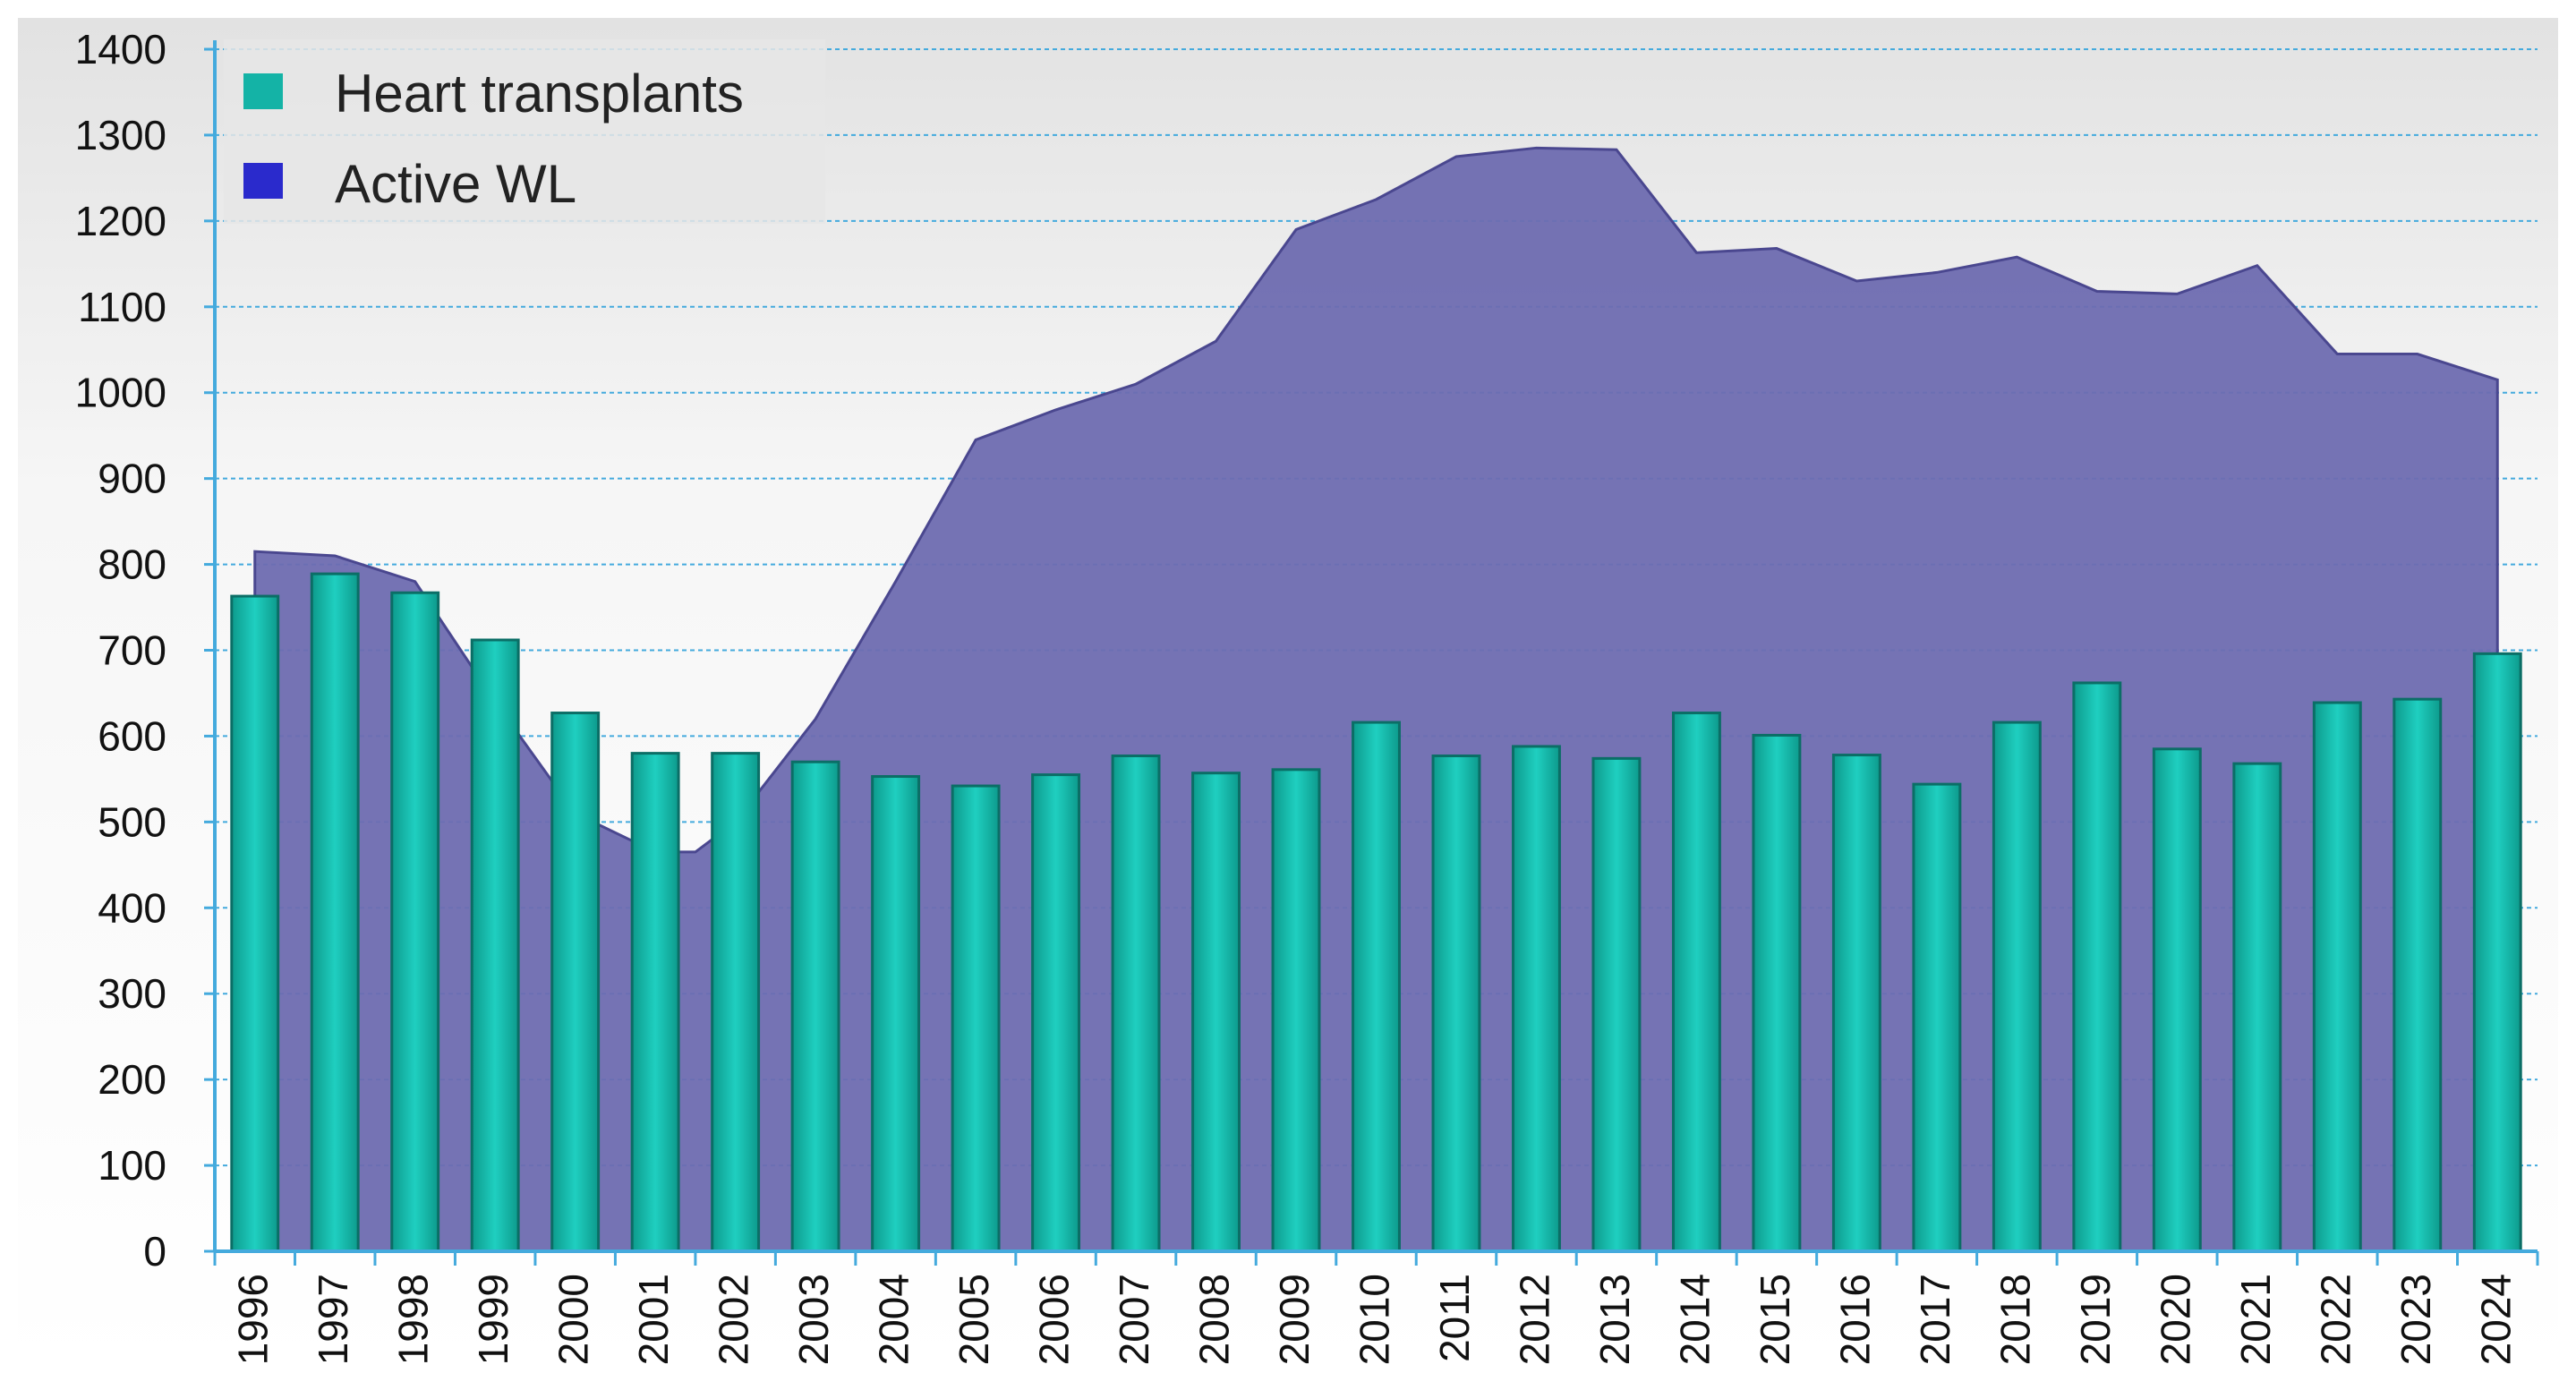 Image resolution: width=2576 pixels, height=1390 pixels. What do you see at coordinates (1296, 1010) in the screenshot?
I see `bar-2009` at bounding box center [1296, 1010].